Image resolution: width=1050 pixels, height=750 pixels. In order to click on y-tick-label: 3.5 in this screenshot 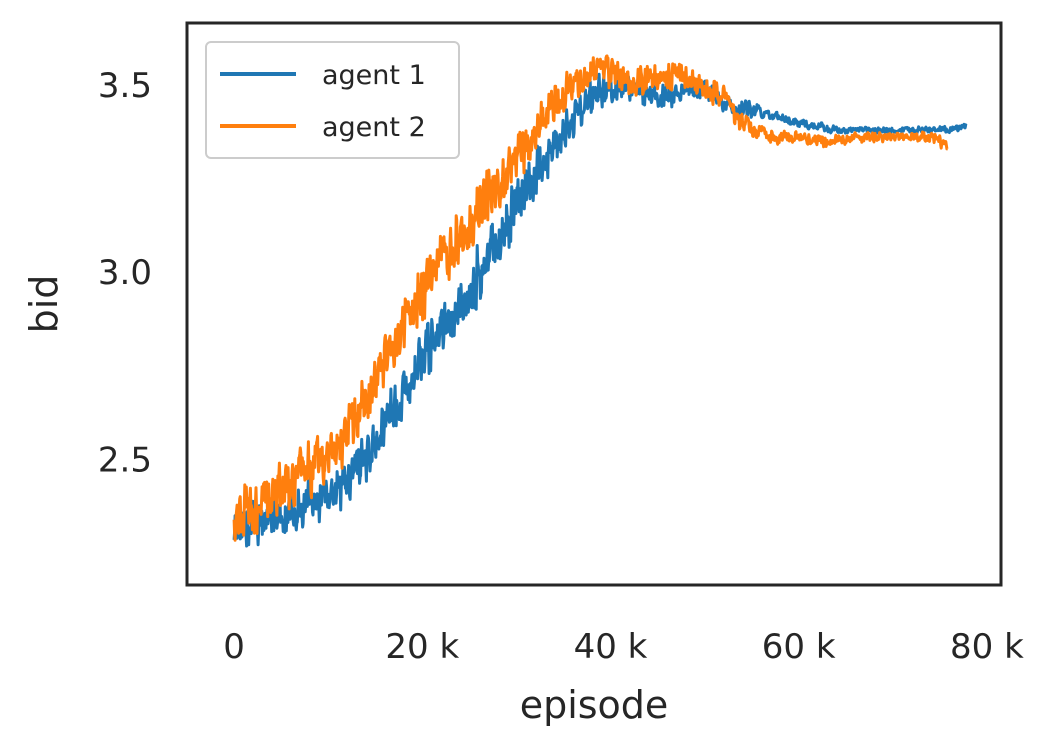, I will do `click(125, 86)`.